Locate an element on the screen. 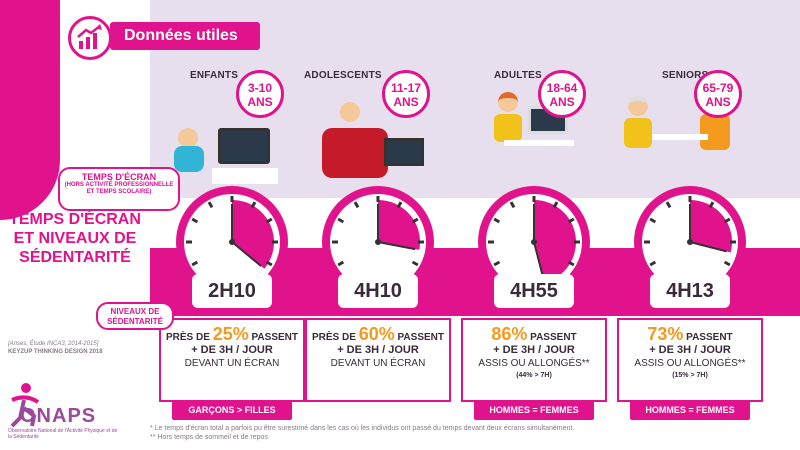 Image resolution: width=800 pixels, height=450 pixels. age-range: 3-10 is located at coordinates (260, 88).